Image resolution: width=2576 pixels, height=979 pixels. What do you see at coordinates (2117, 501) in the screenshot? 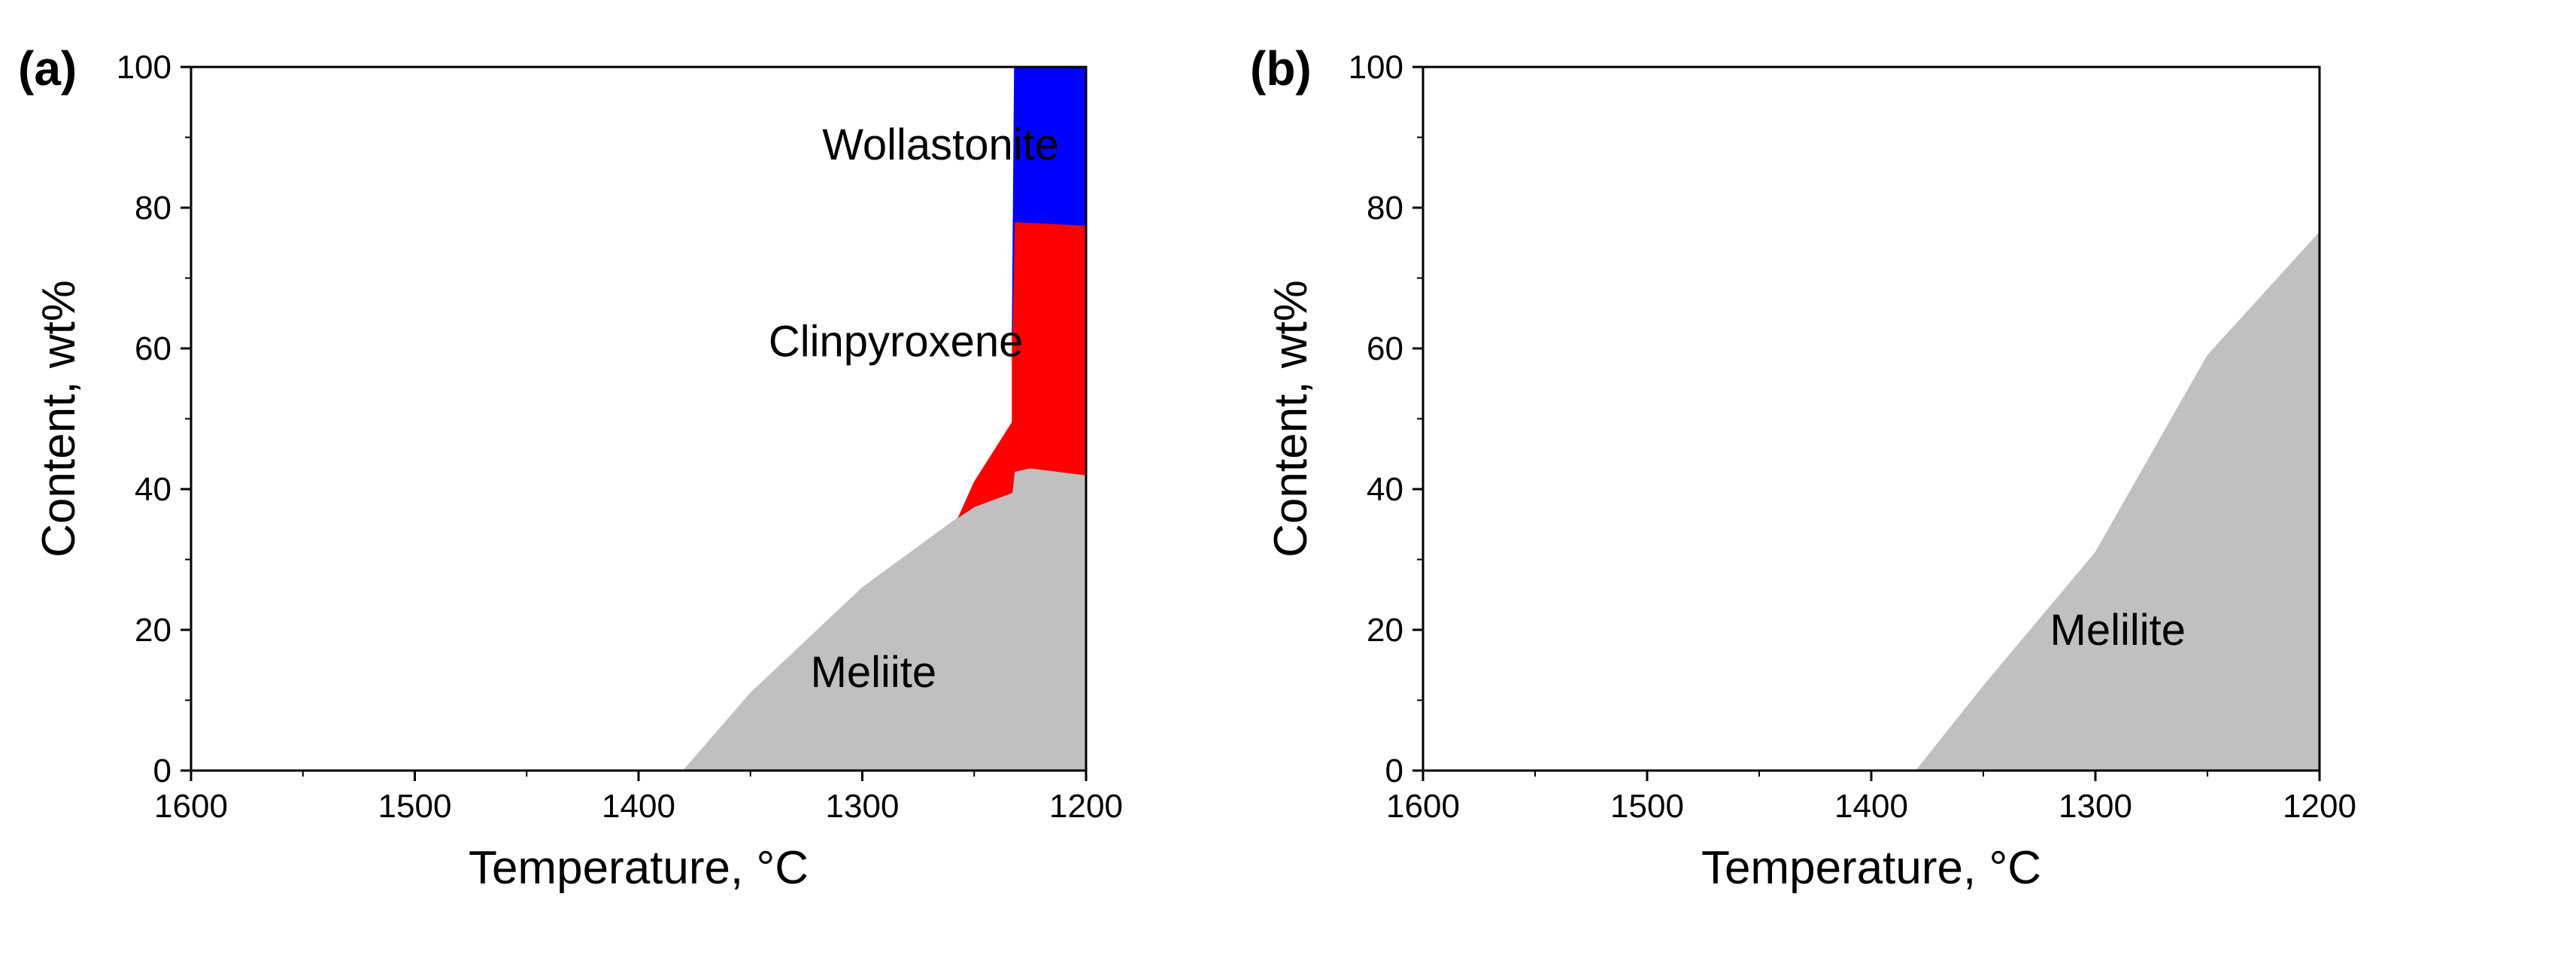
I see `area-melilite` at bounding box center [2117, 501].